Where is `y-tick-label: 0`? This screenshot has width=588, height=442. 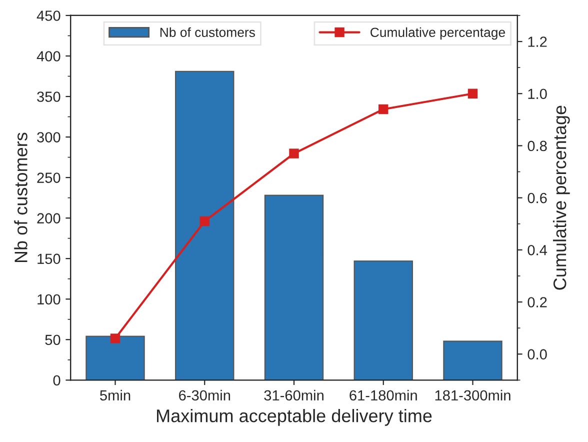 y-tick-label: 0 is located at coordinates (56, 380).